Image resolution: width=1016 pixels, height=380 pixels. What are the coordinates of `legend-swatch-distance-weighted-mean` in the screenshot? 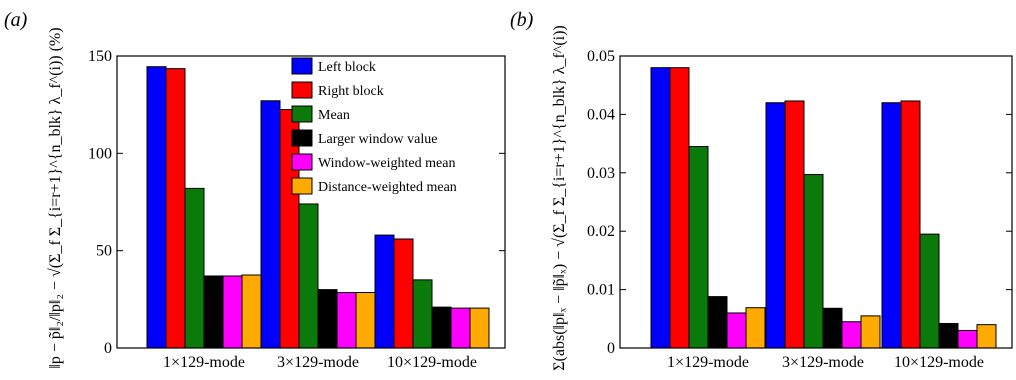 It's located at (302, 186).